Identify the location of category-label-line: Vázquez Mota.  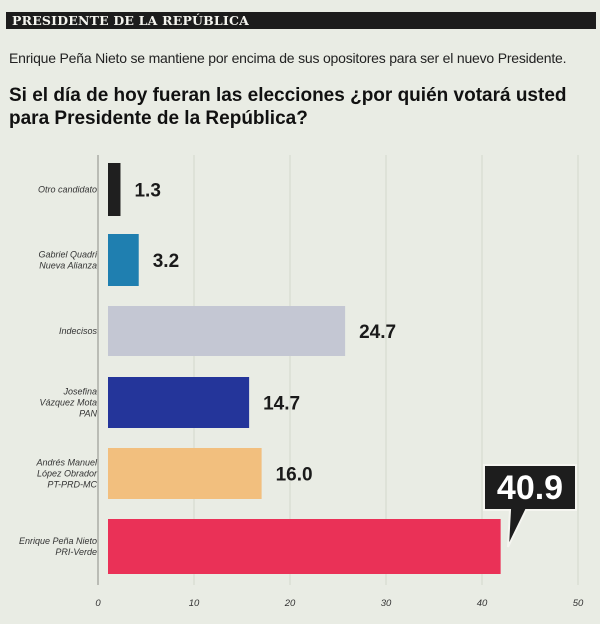
(68, 403).